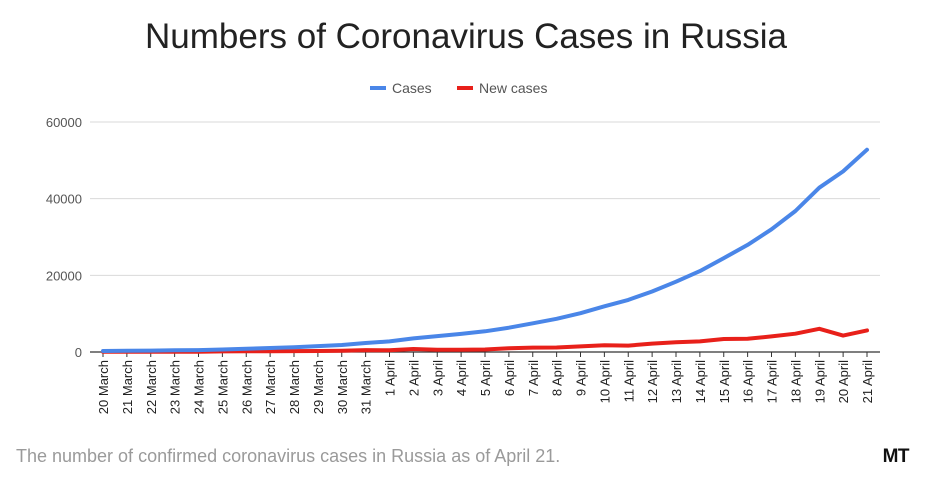 Image resolution: width=925 pixels, height=487 pixels. What do you see at coordinates (222, 387) in the screenshot?
I see `x-tick-label: 25 March` at bounding box center [222, 387].